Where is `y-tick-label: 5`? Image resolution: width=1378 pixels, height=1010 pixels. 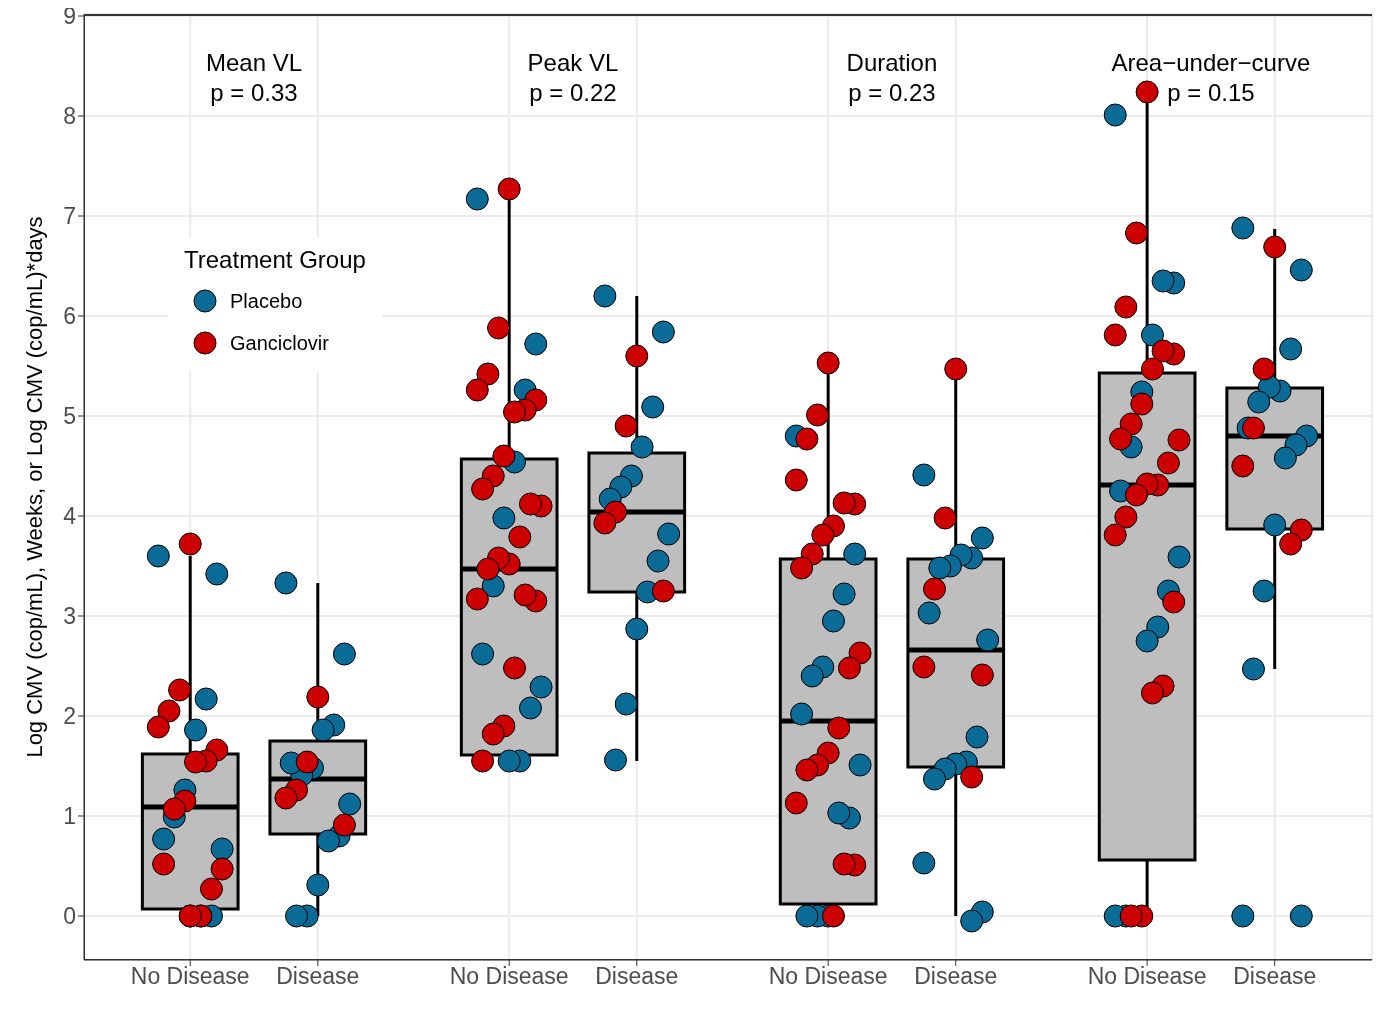
y-tick-label: 5 is located at coordinates (69, 416).